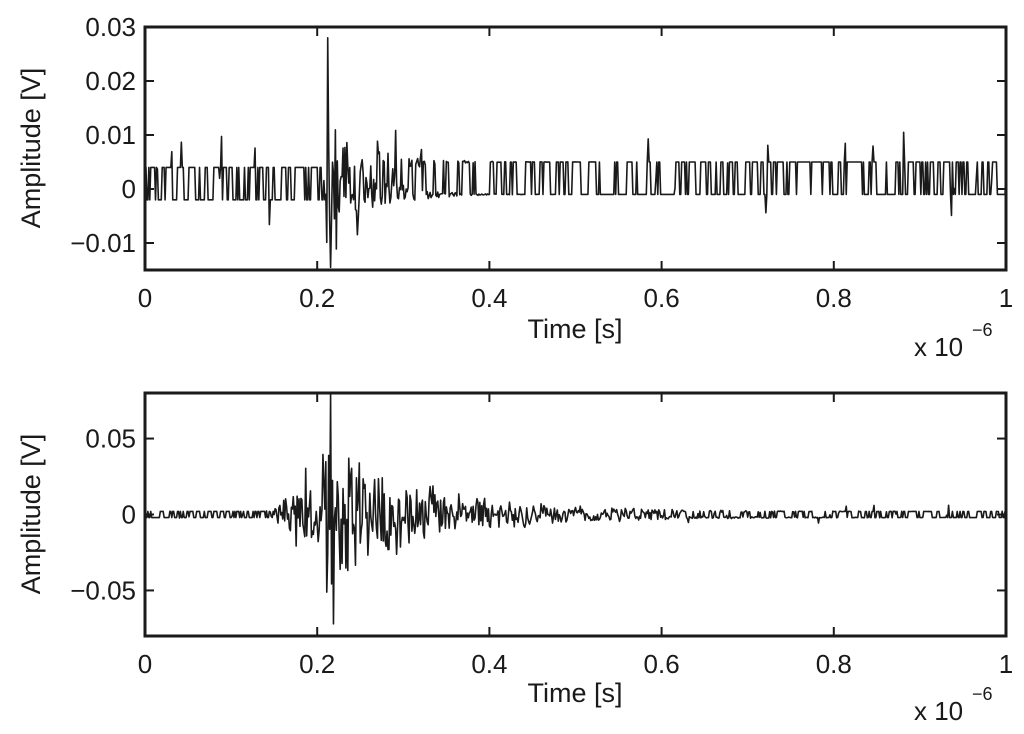 This screenshot has width=1024, height=734. I want to click on x-multiplier-exponent-top: −6, so click(982, 330).